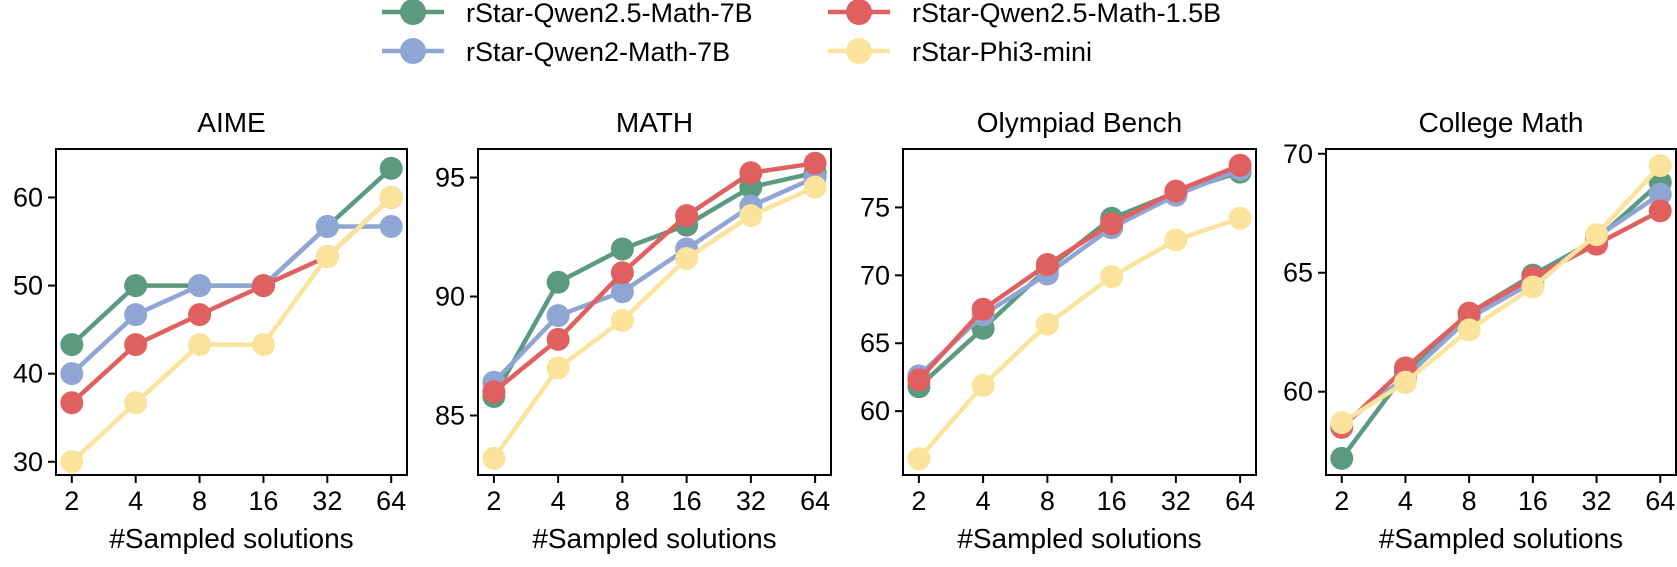  What do you see at coordinates (1002, 52) in the screenshot?
I see `legend-label: rStar-Phi3-mini` at bounding box center [1002, 52].